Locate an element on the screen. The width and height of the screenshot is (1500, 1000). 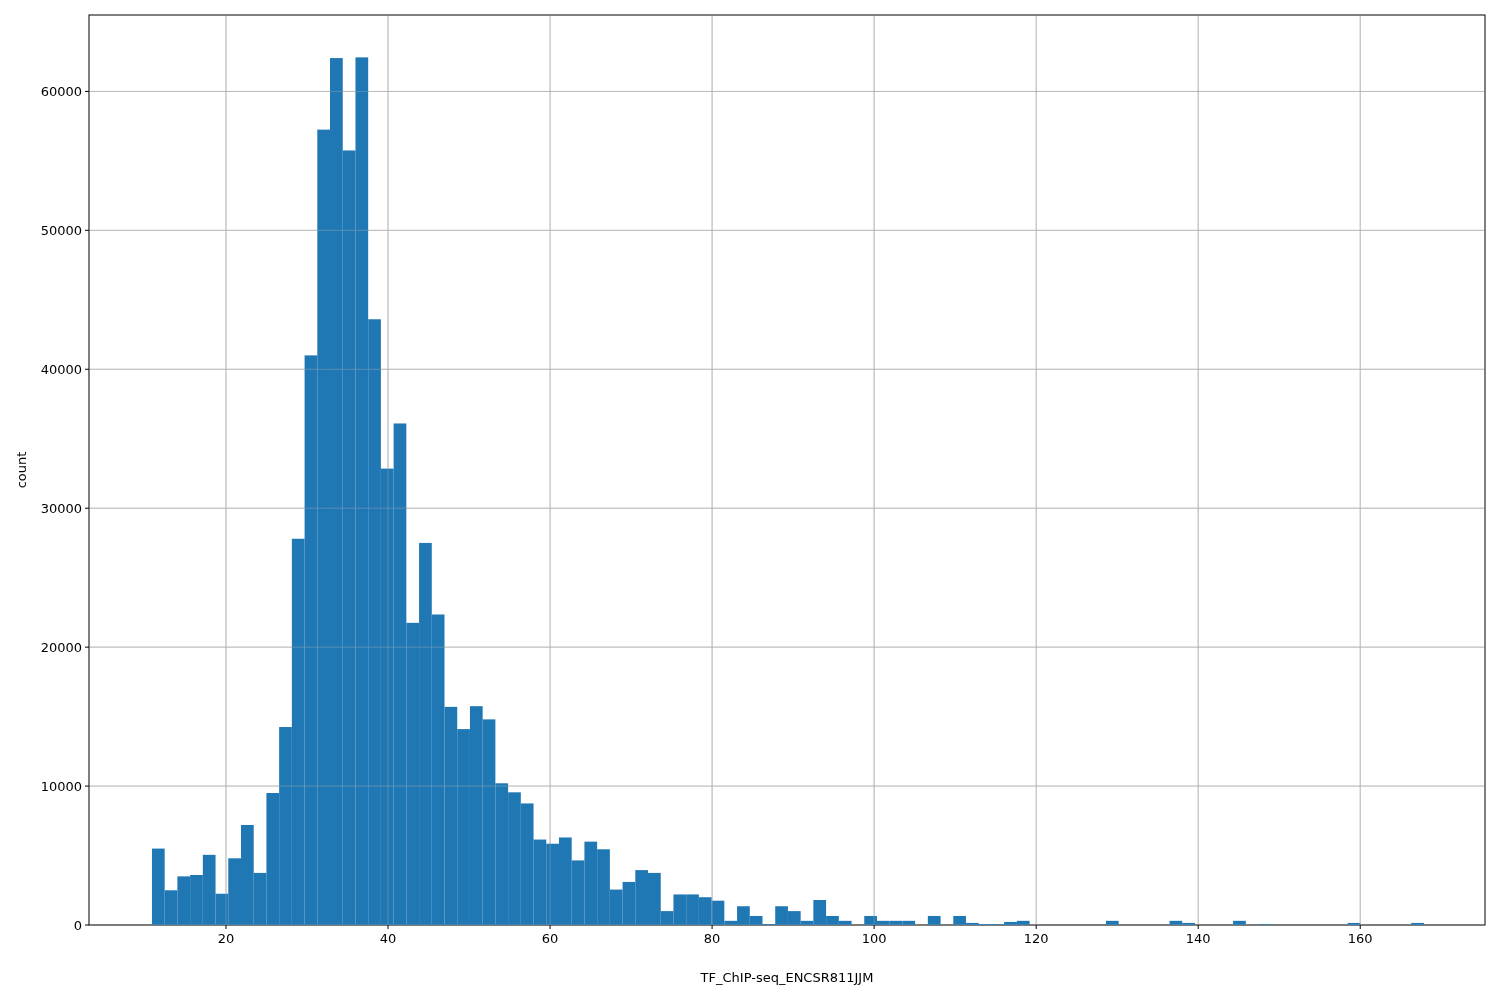
x-tick-label: 160 is located at coordinates (1360, 938).